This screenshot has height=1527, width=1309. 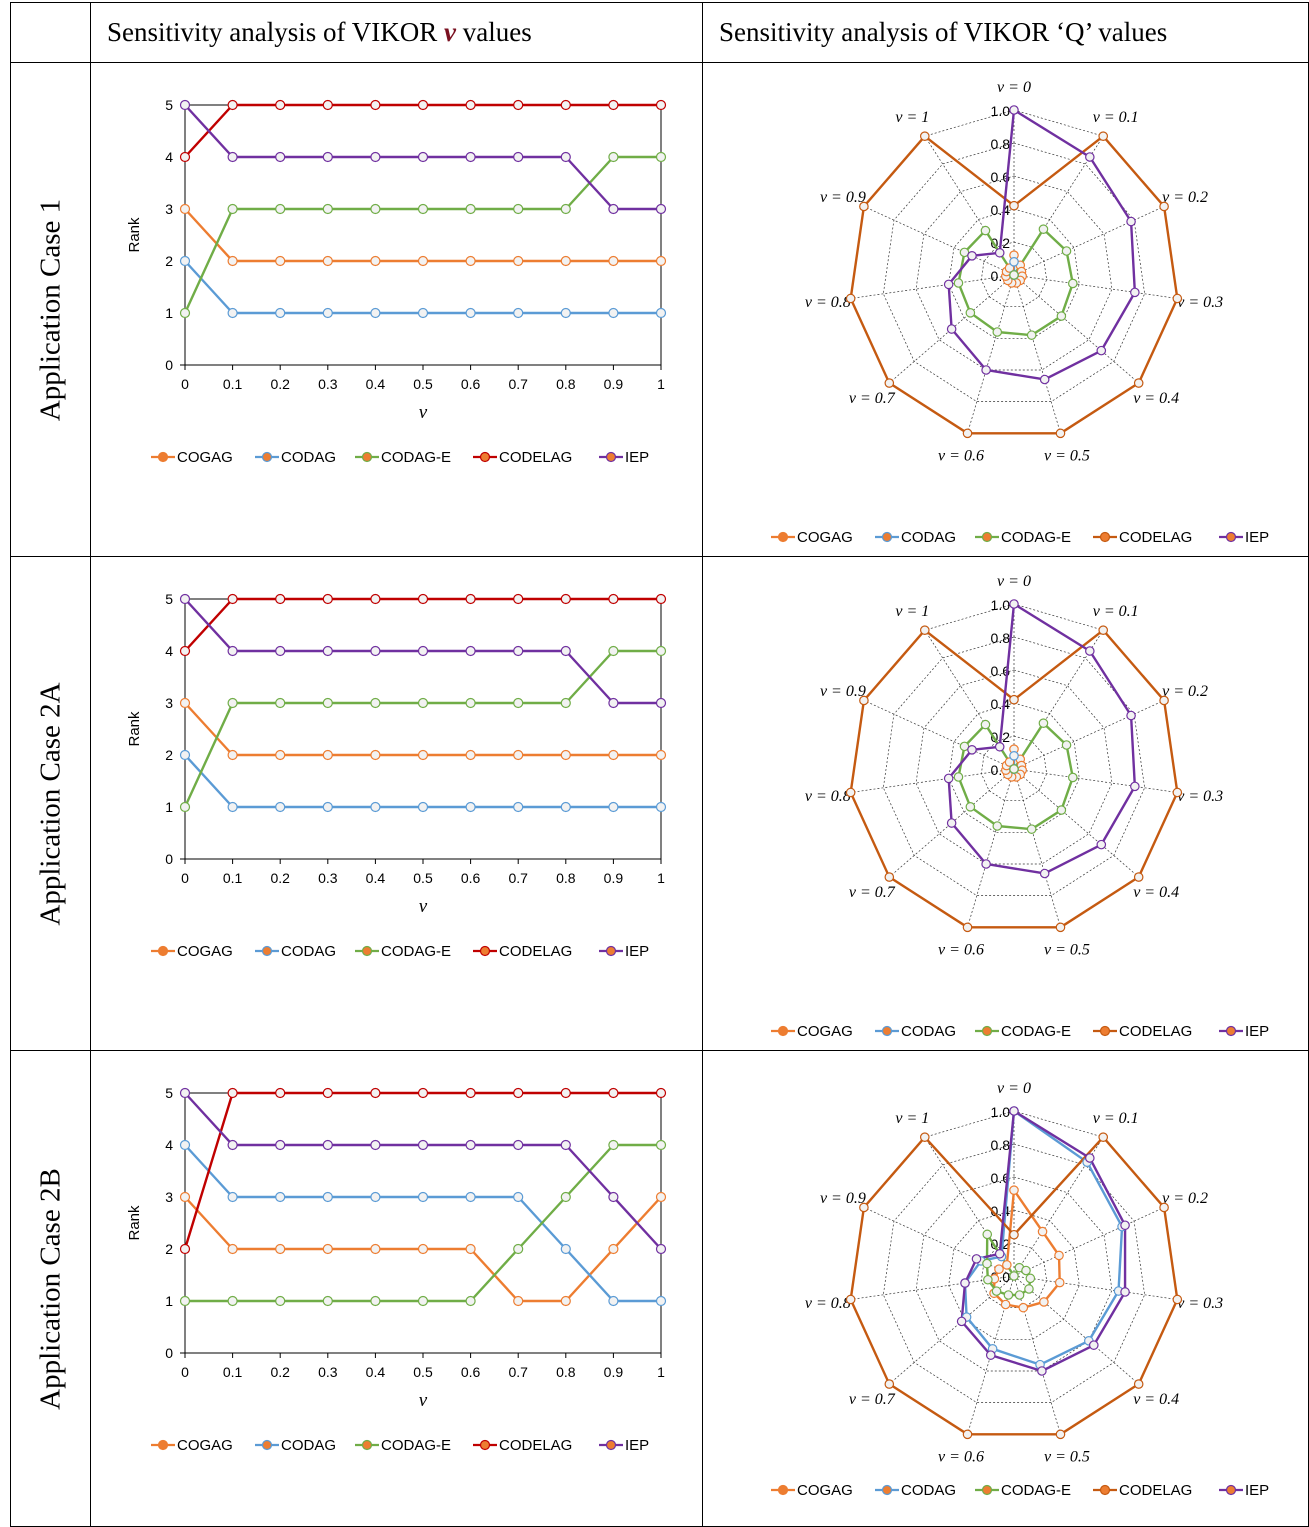 I want to click on y-tick-label: 5, so click(x=169, y=105).